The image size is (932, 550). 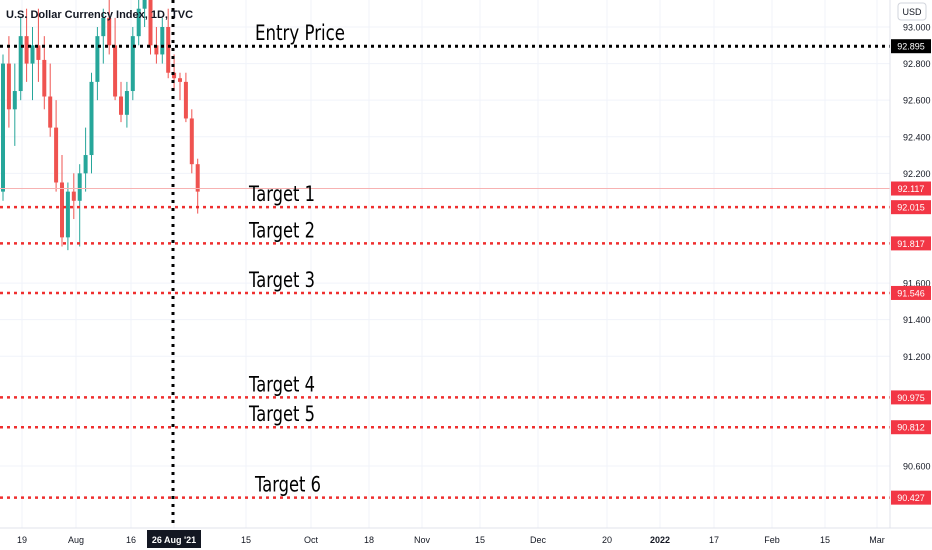 I want to click on price-tick-label: 92.600, so click(x=917, y=101).